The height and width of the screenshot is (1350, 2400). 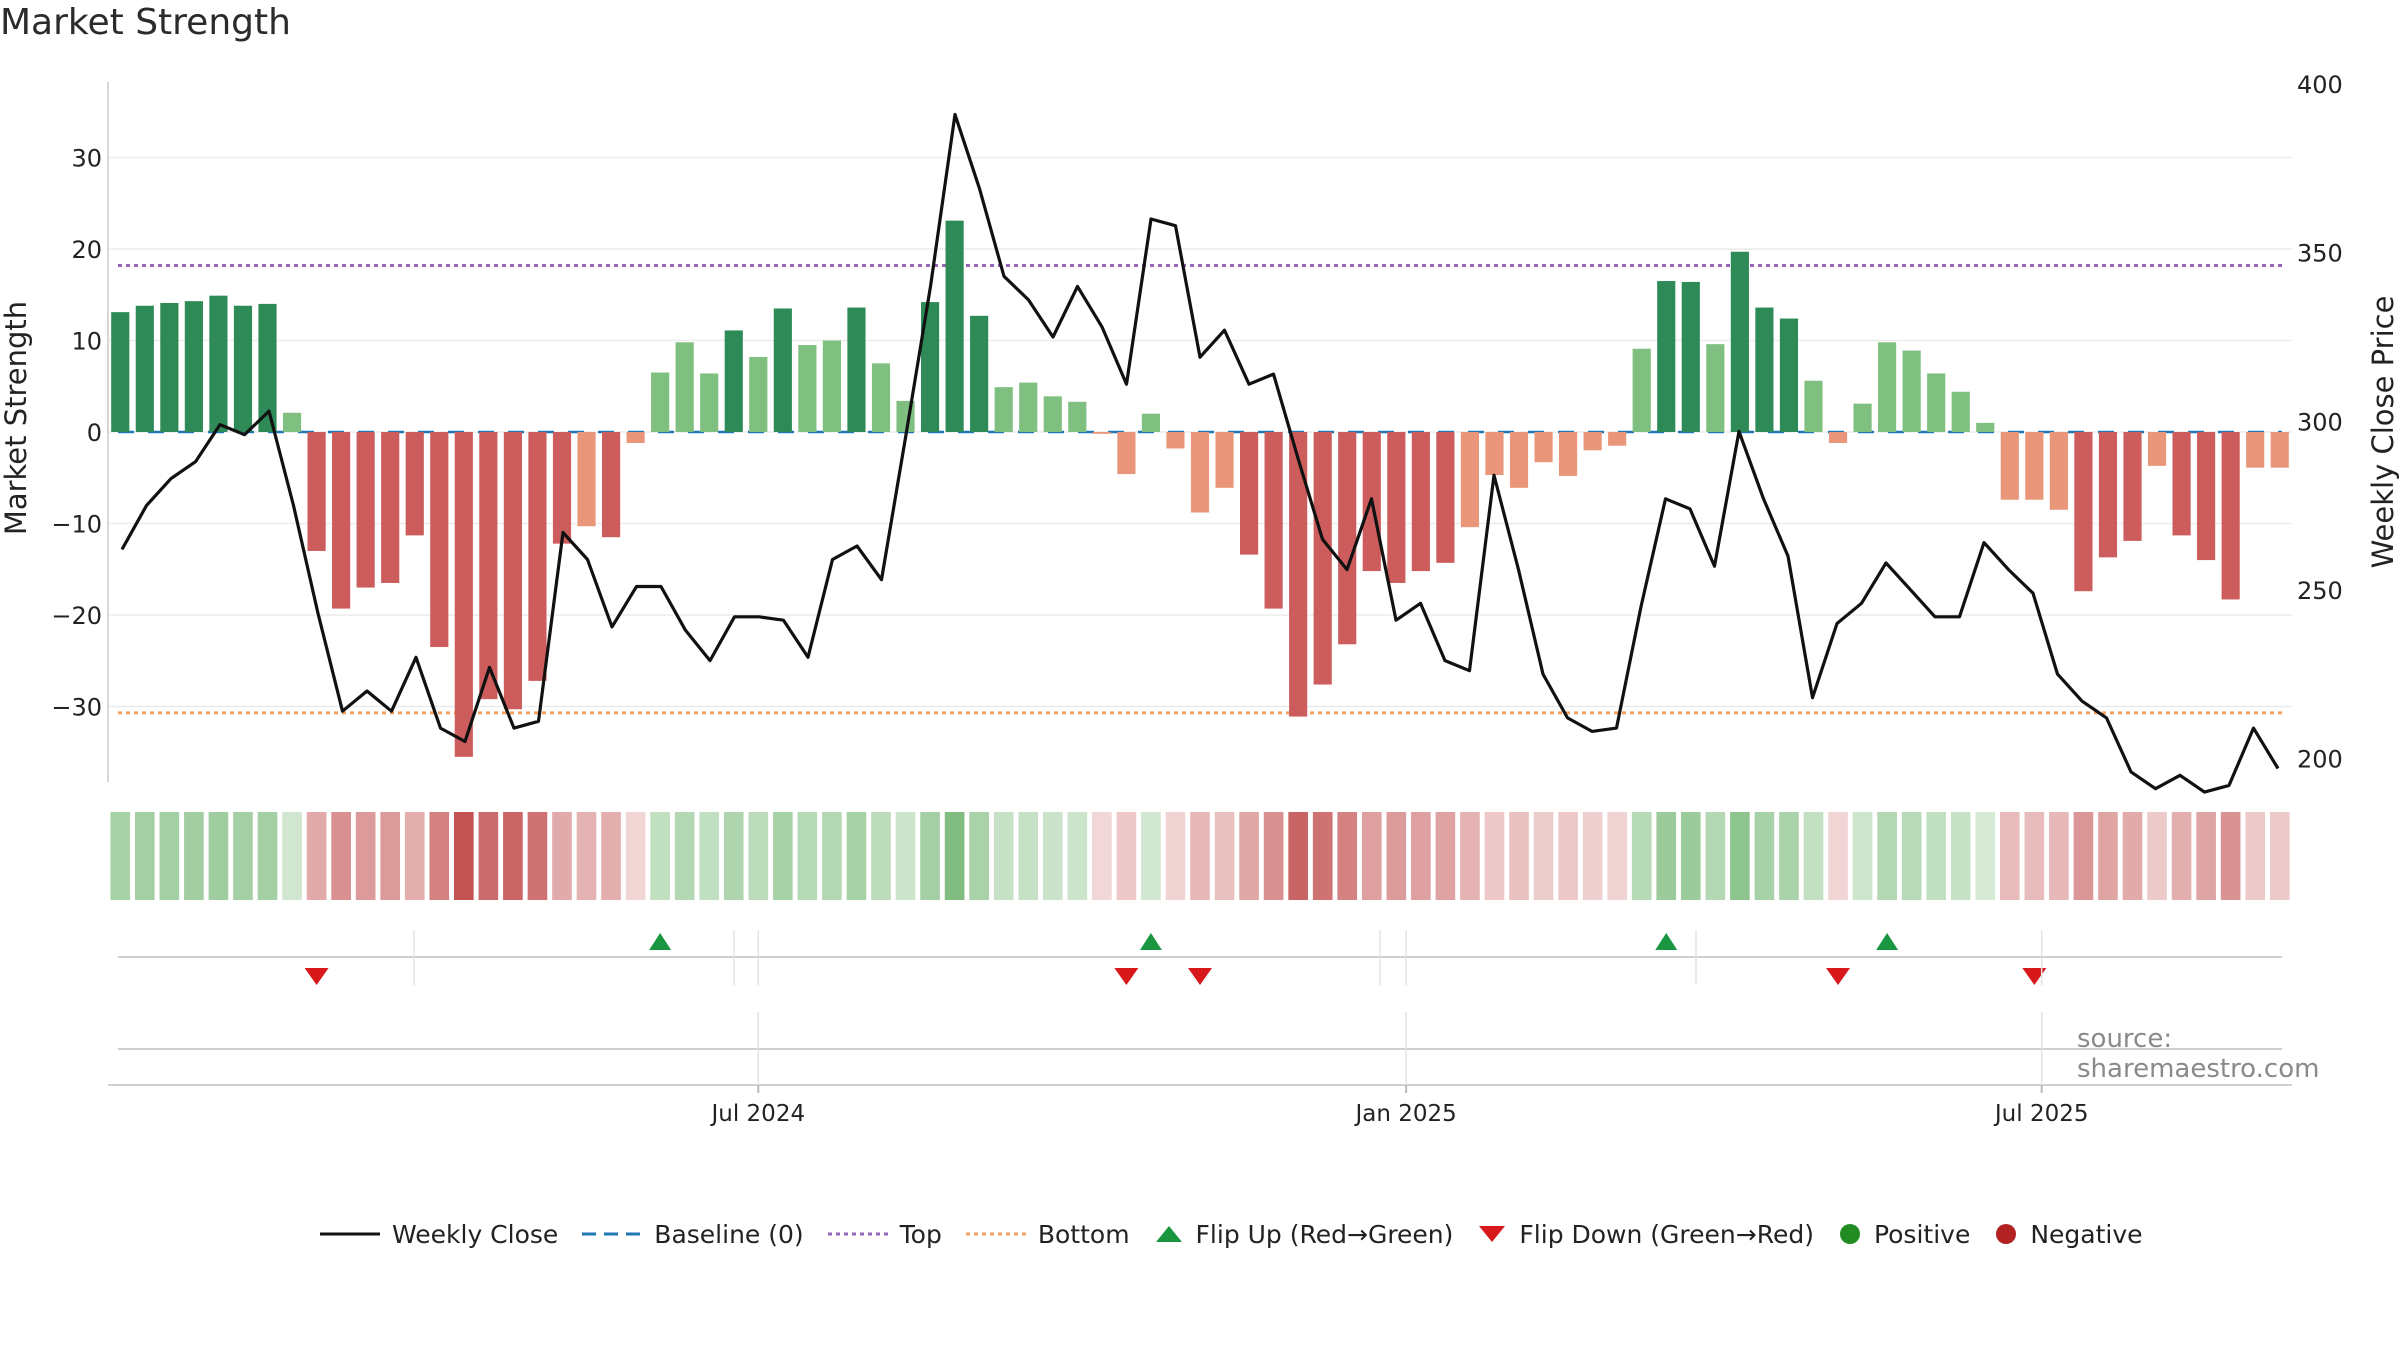 What do you see at coordinates (94, 433) in the screenshot?
I see `y-tick-label-left: 0` at bounding box center [94, 433].